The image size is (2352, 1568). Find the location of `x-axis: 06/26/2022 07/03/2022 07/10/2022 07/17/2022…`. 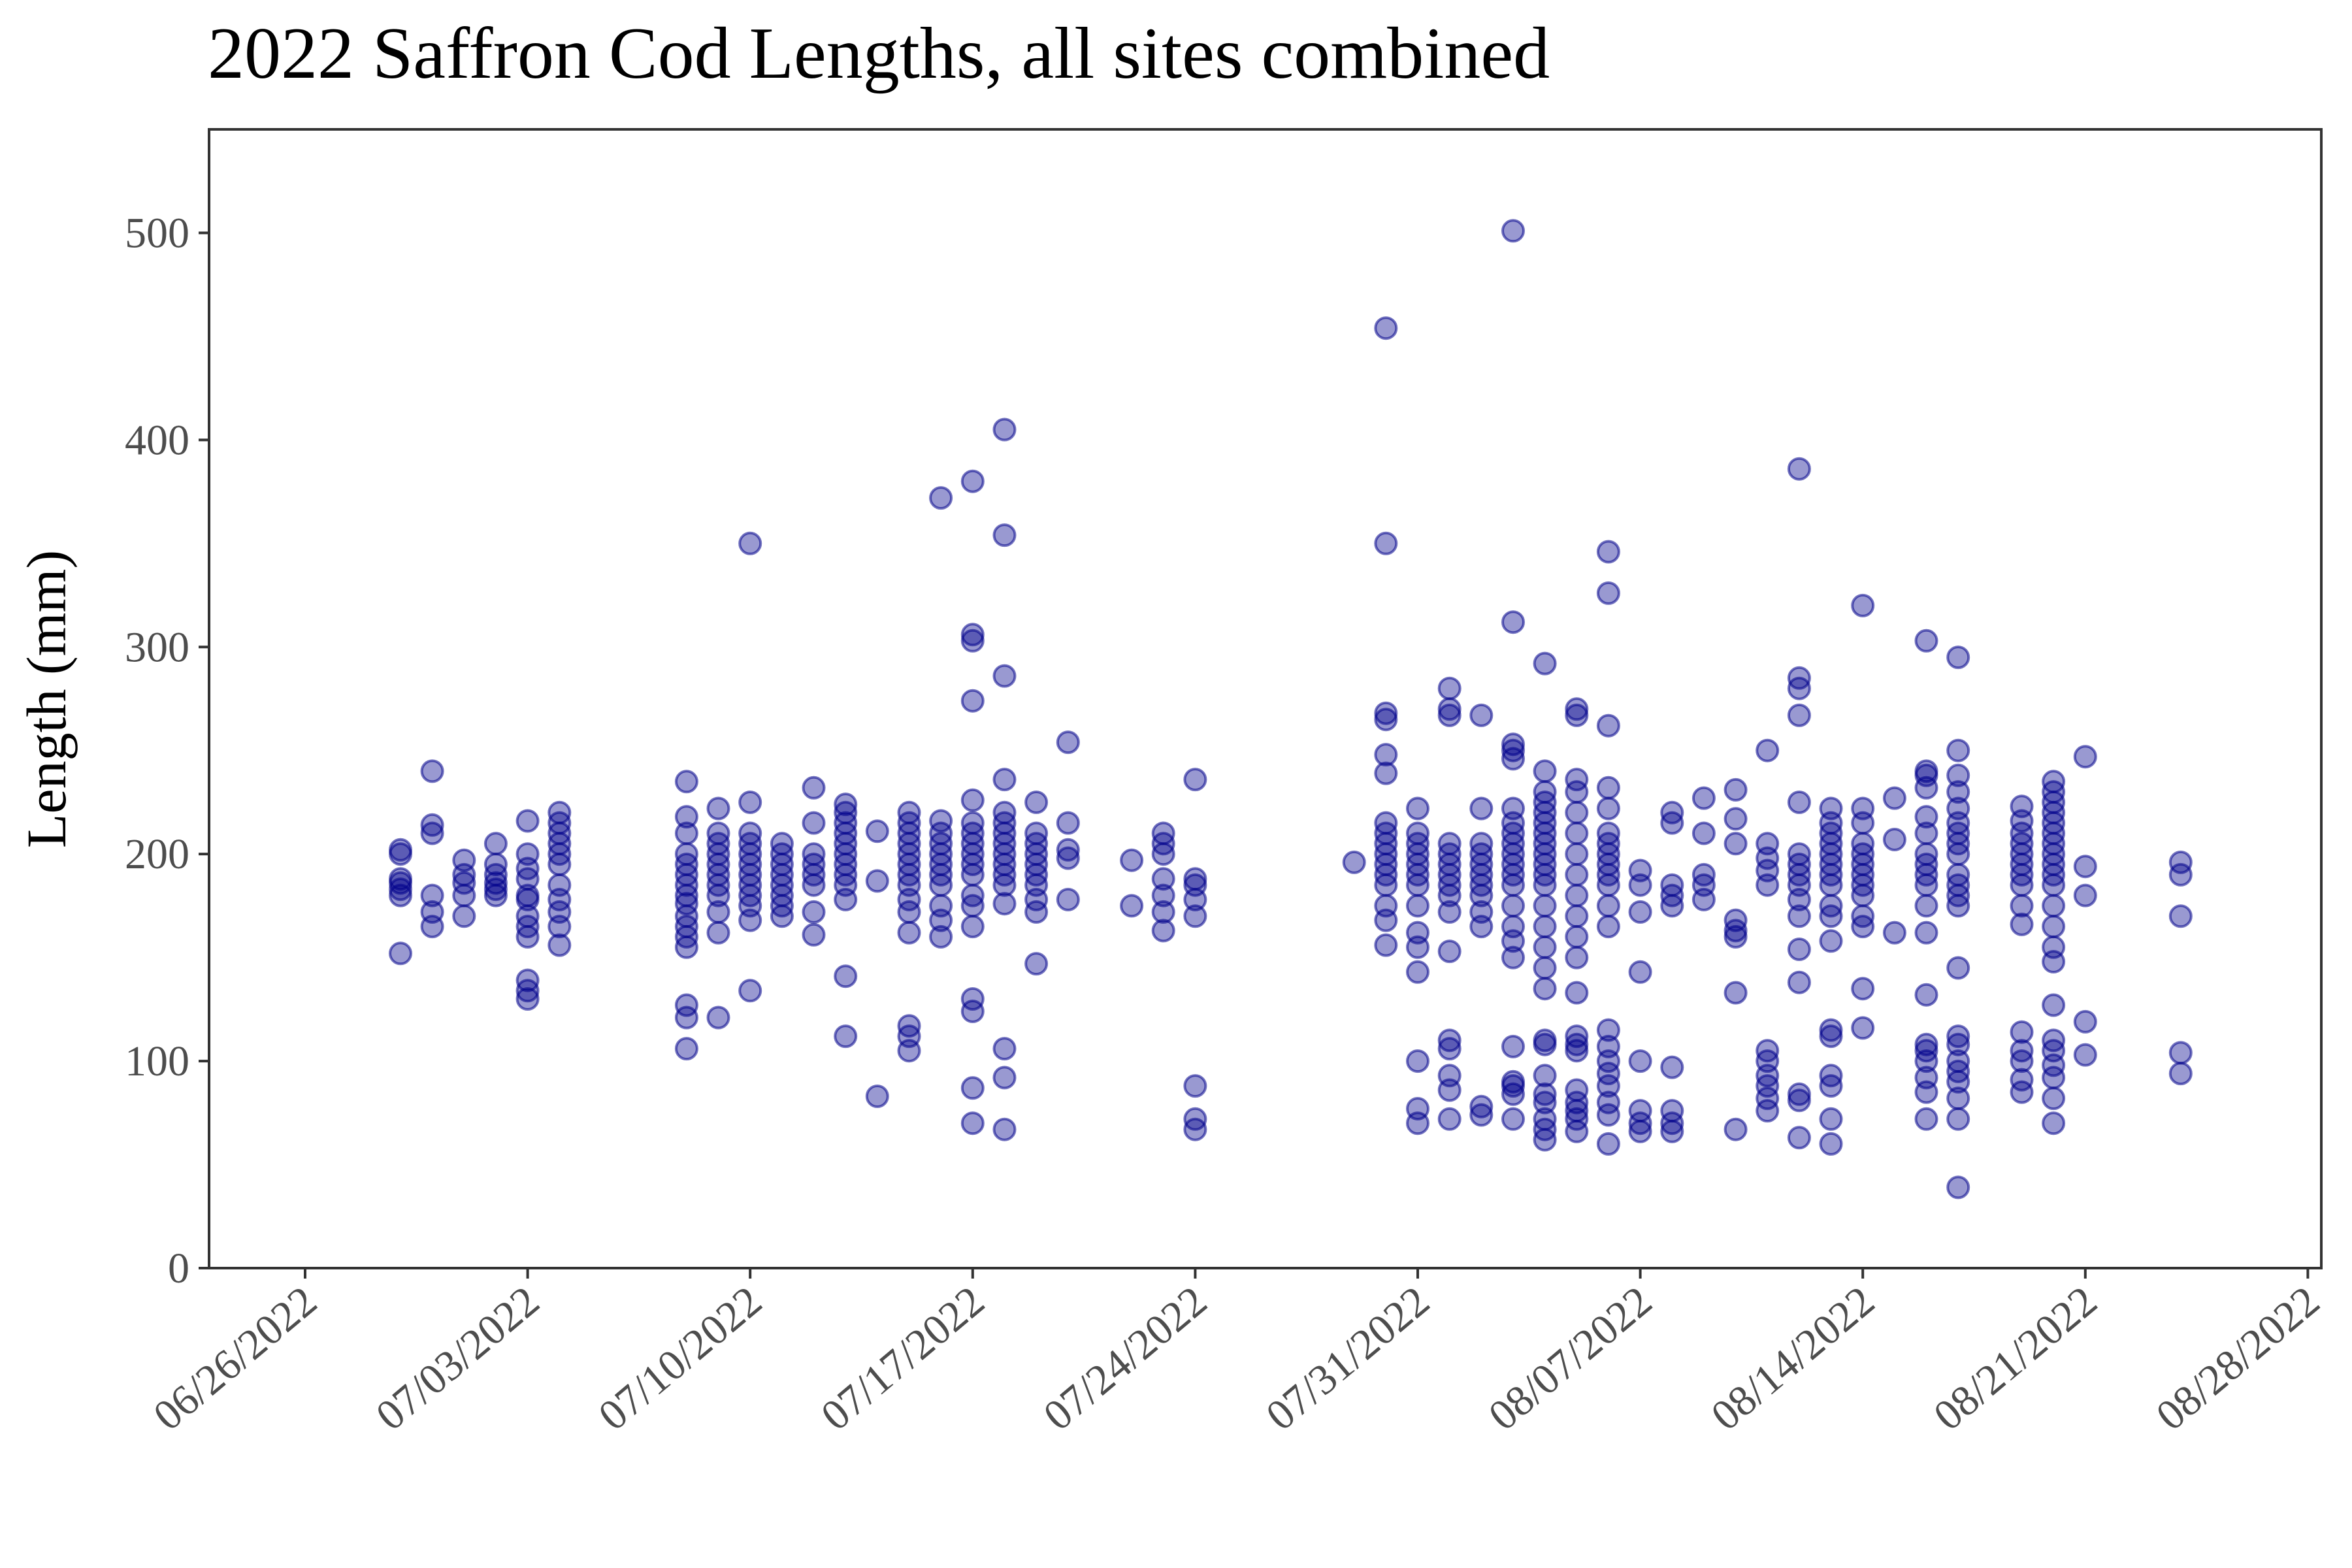

x-axis: 06/26/2022 07/03/2022 07/10/2022 07/17/2022… is located at coordinates (1236, 1354).